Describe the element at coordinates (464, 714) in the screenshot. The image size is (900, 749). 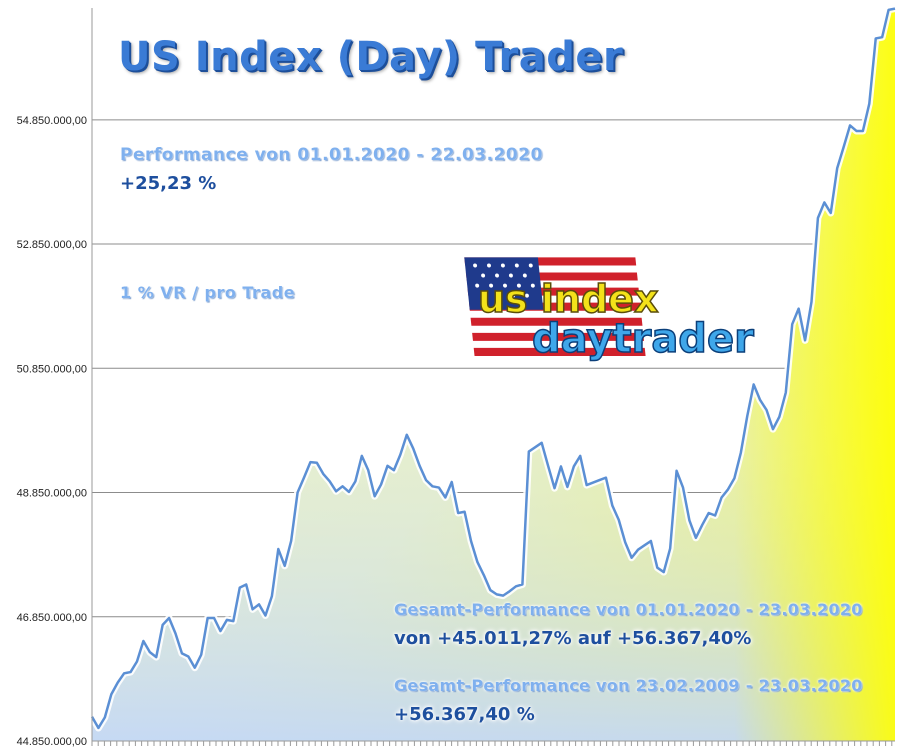
I see `gesamt-performance-total-value: +56.367,40 %` at that location.